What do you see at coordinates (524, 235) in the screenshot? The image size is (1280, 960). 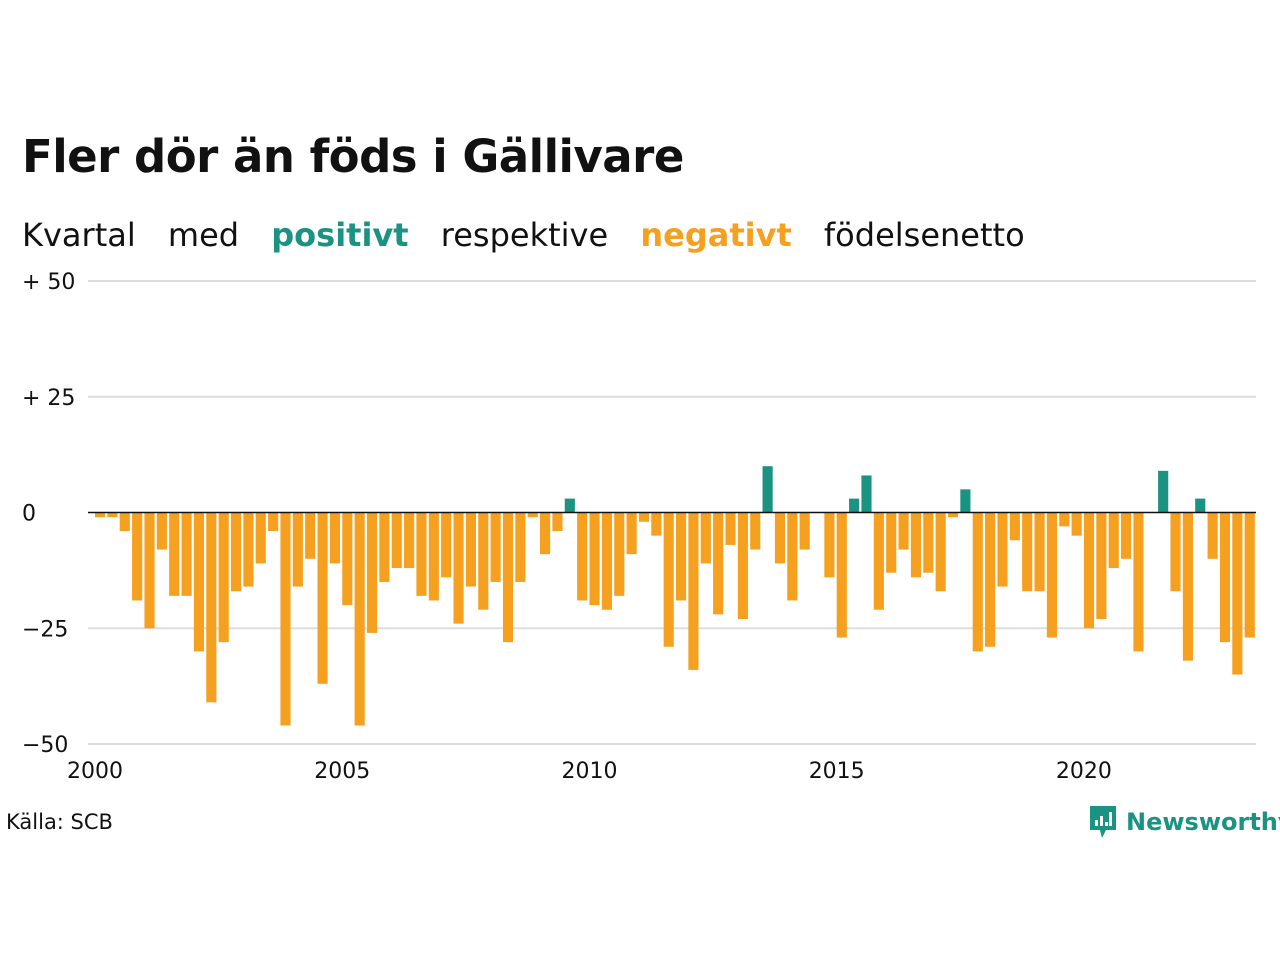 I see `subtitle-word-respektive: respektive` at bounding box center [524, 235].